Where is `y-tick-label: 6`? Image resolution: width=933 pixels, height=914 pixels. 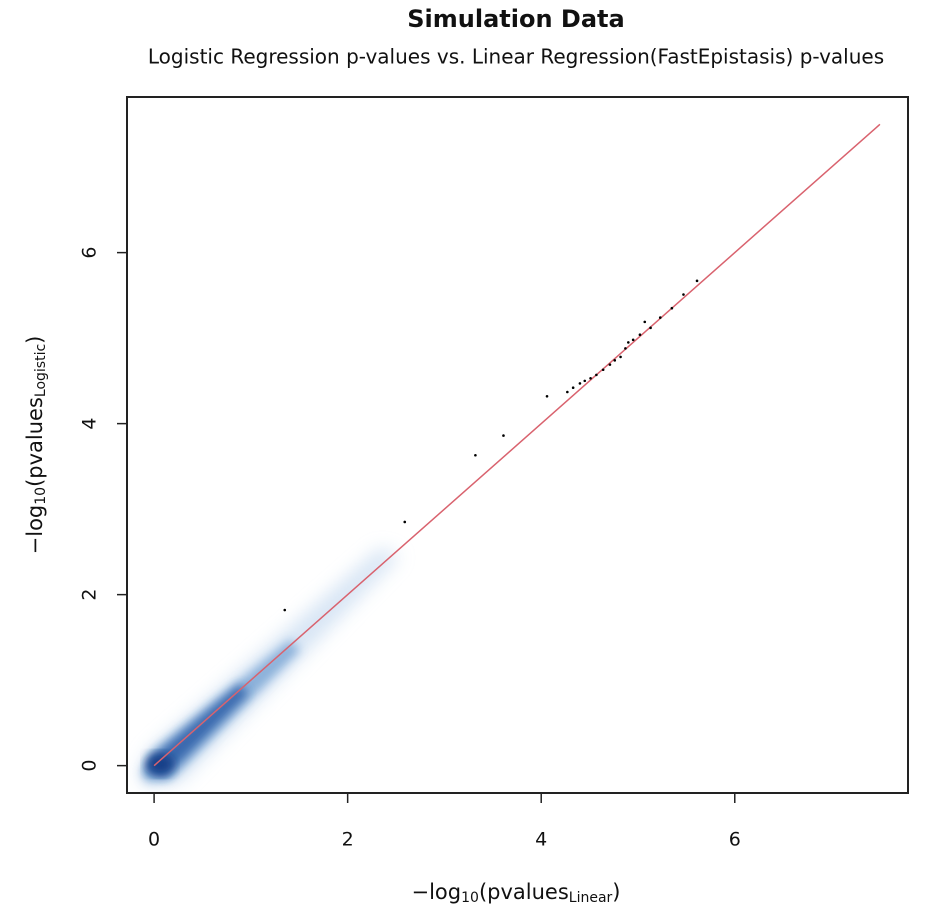
y-tick-label: 6 is located at coordinates (90, 253).